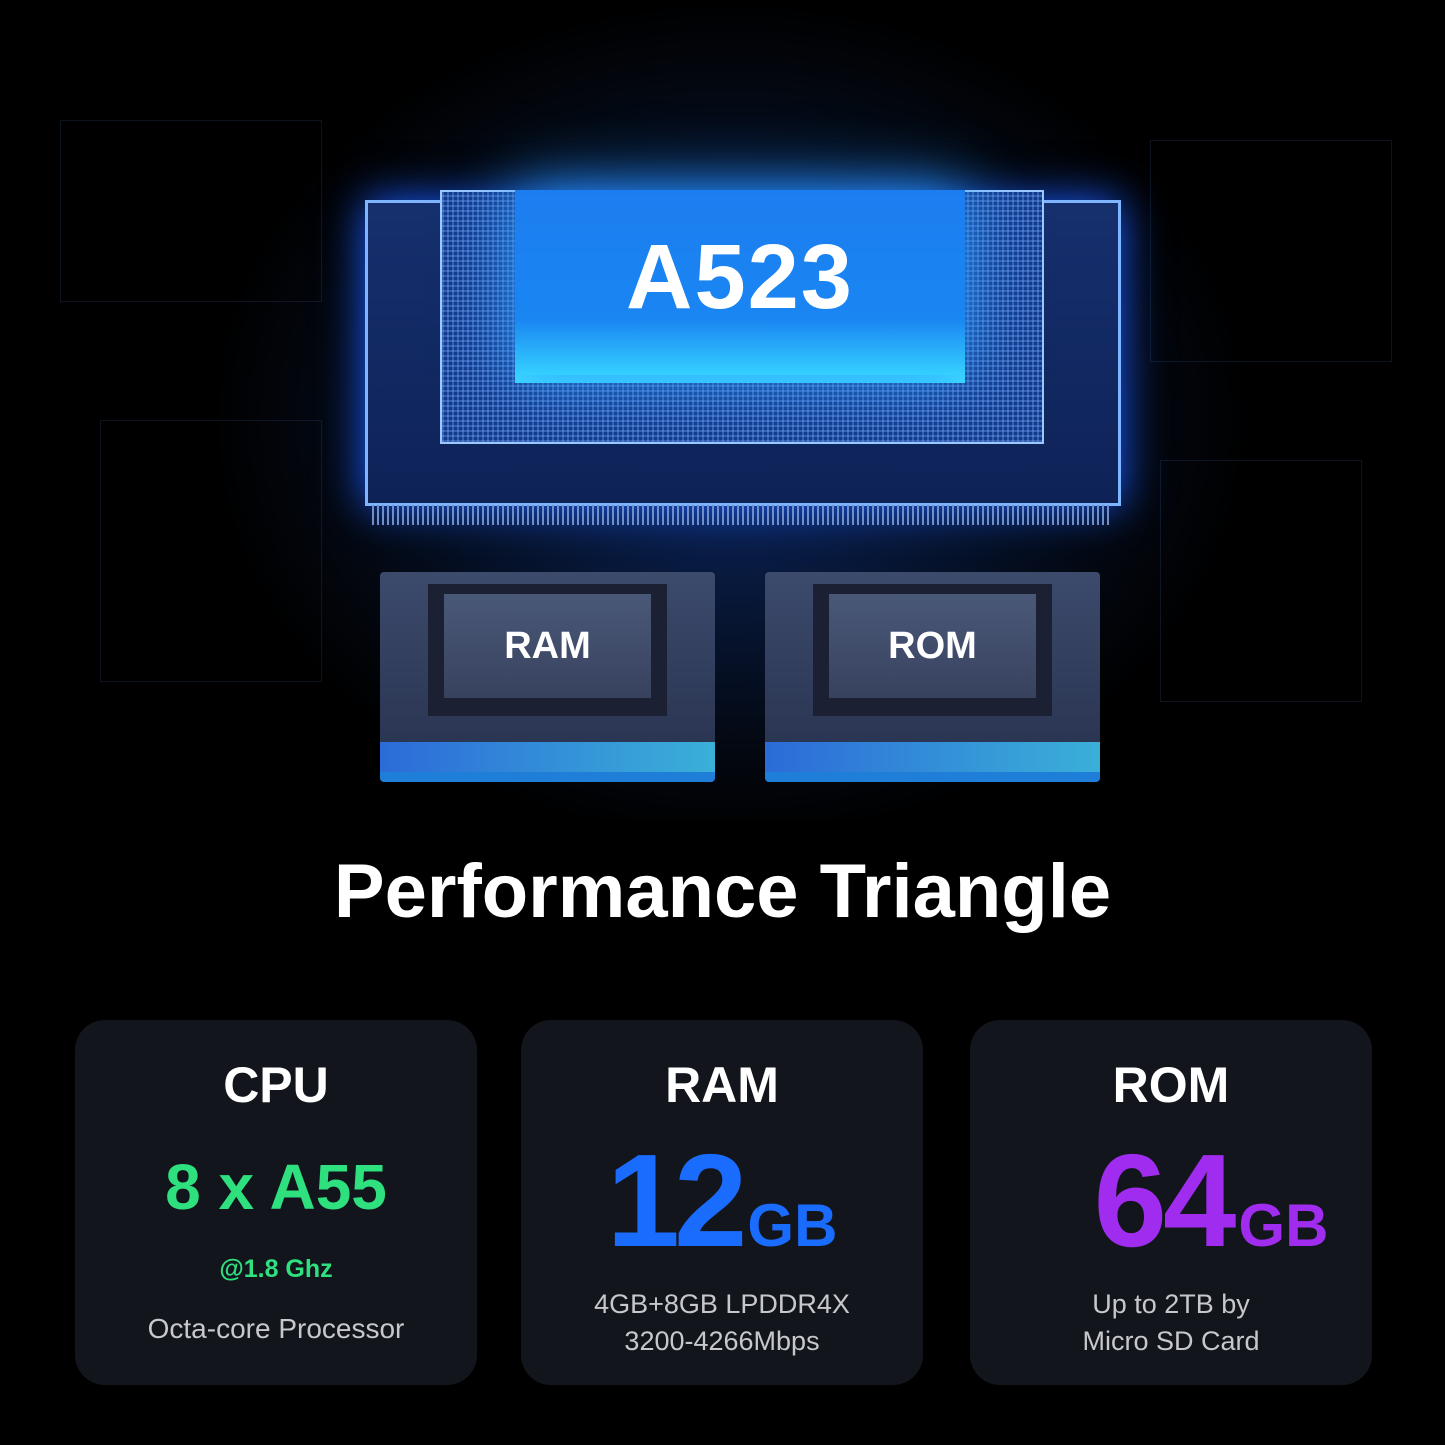 The image size is (1445, 1445). I want to click on rom-chip: ROM, so click(932, 672).